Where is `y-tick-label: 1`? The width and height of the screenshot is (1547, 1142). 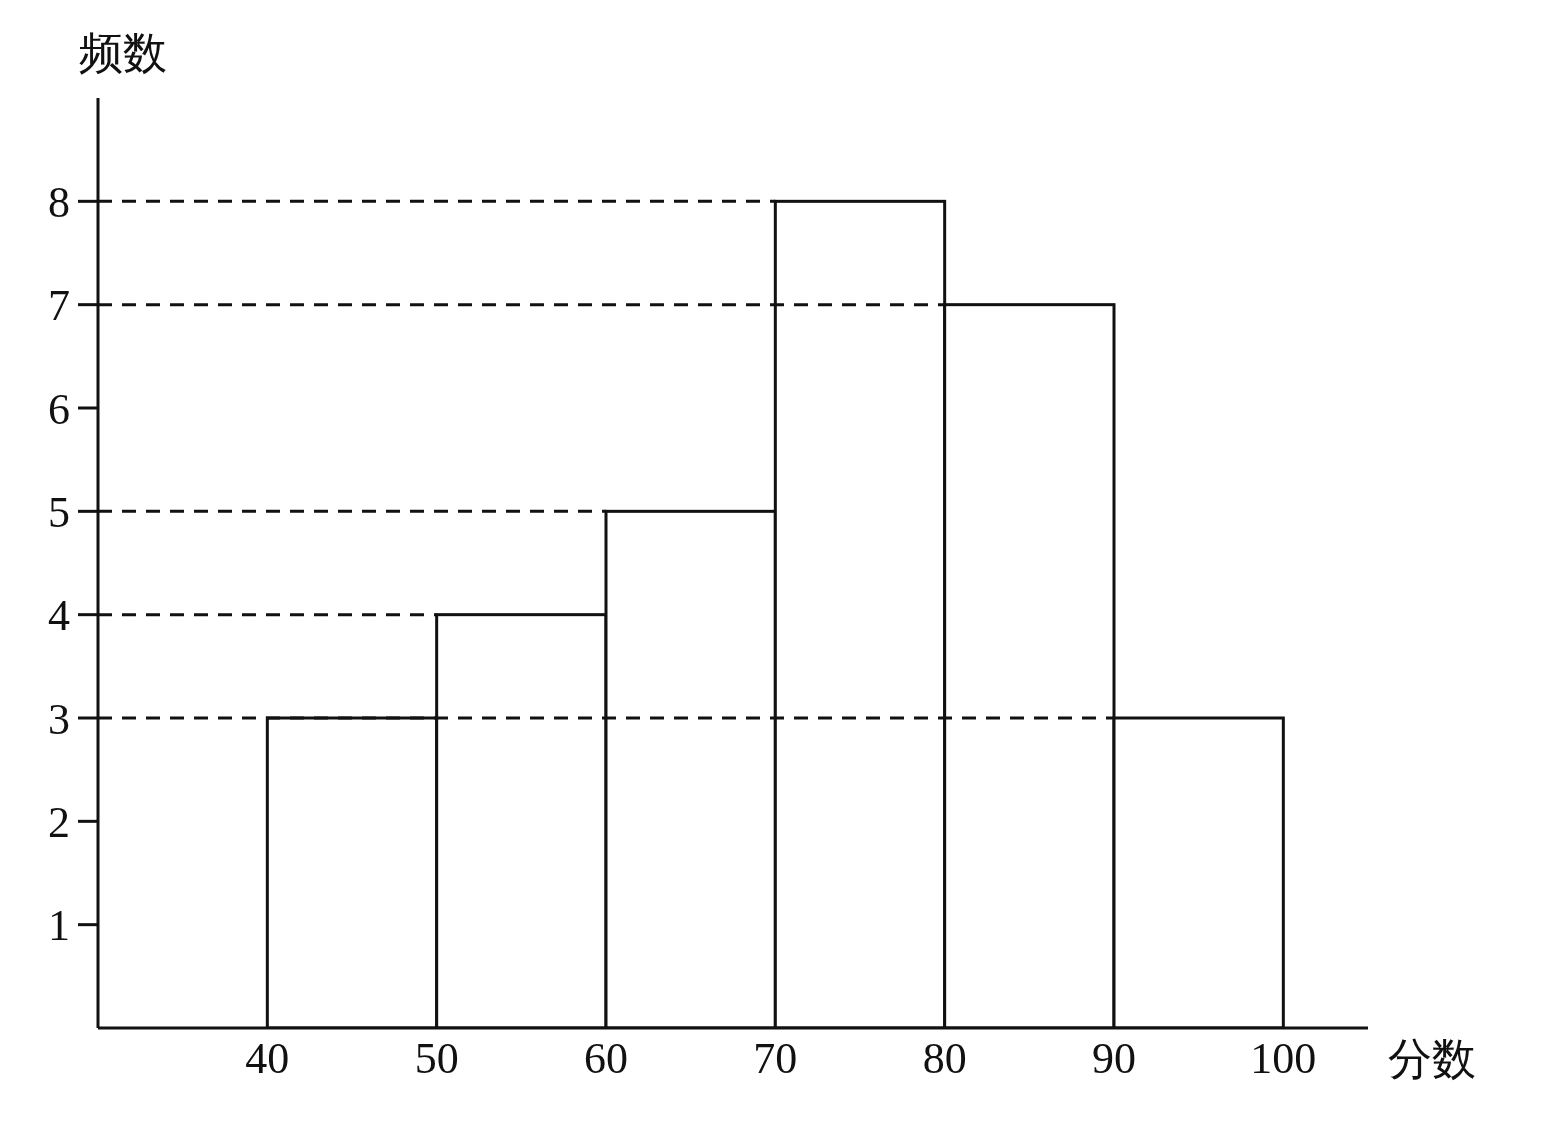 y-tick-label: 1 is located at coordinates (59, 926).